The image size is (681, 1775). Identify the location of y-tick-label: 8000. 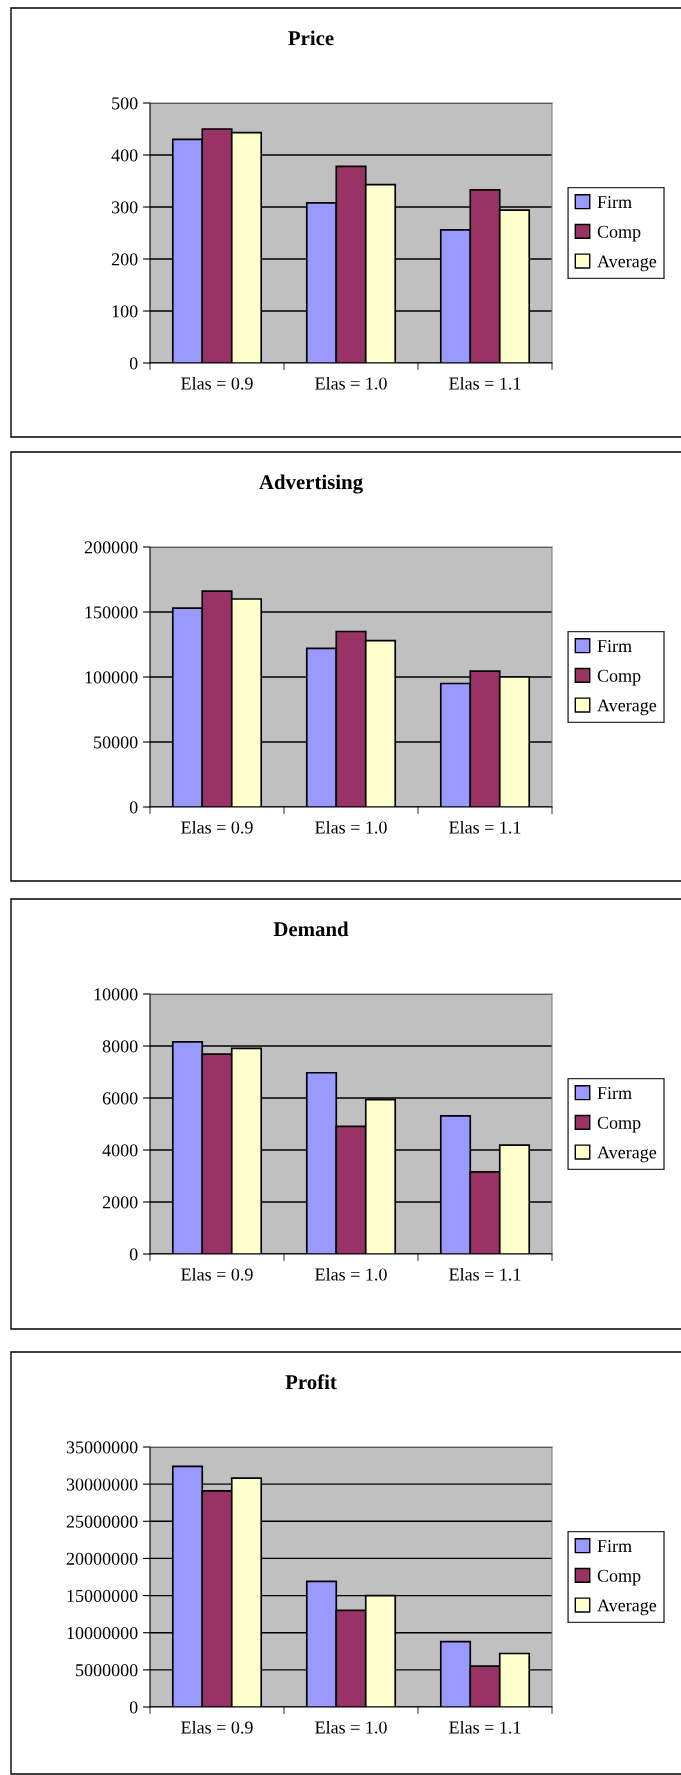
(120, 1046).